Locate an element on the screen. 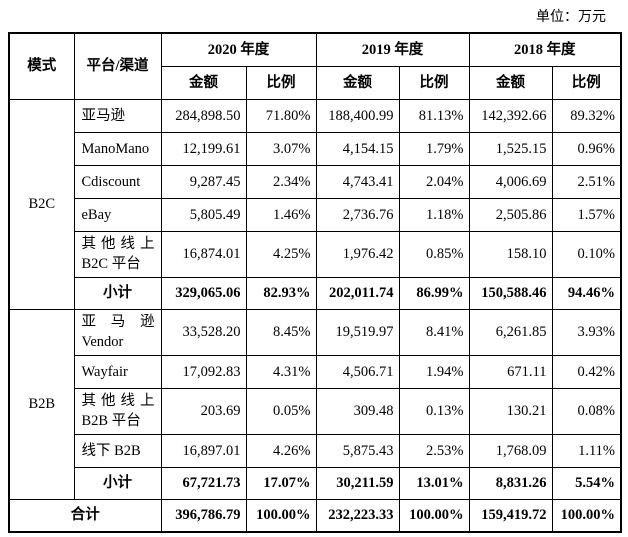  ratio-cell: 82.93% is located at coordinates (281, 293).